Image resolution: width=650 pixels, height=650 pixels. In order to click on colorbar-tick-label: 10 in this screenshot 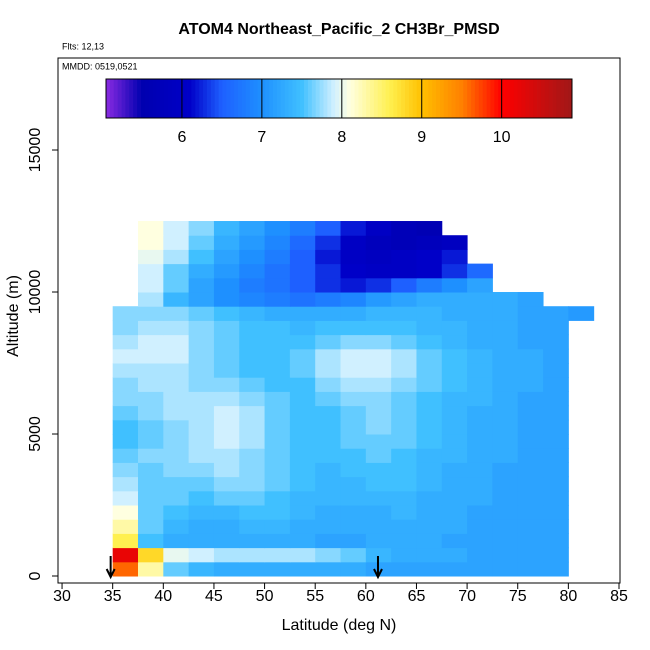, I will do `click(502, 137)`.